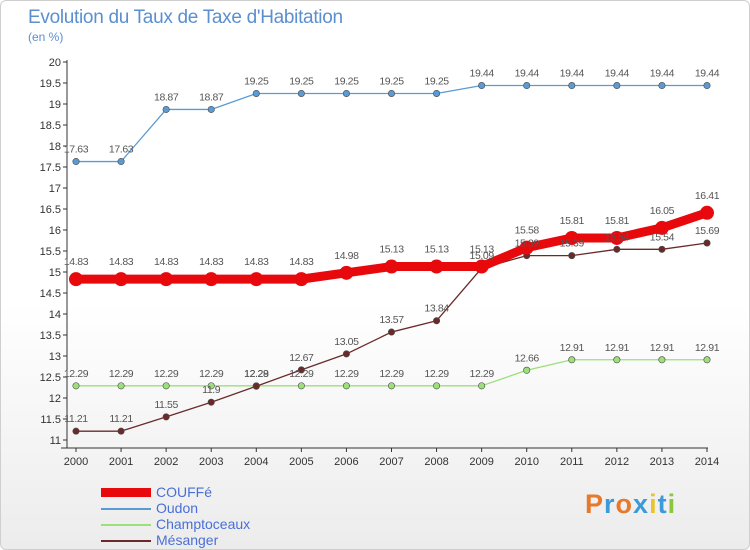 Image resolution: width=750 pixels, height=550 pixels. I want to click on data-label: 12.28, so click(256, 374).